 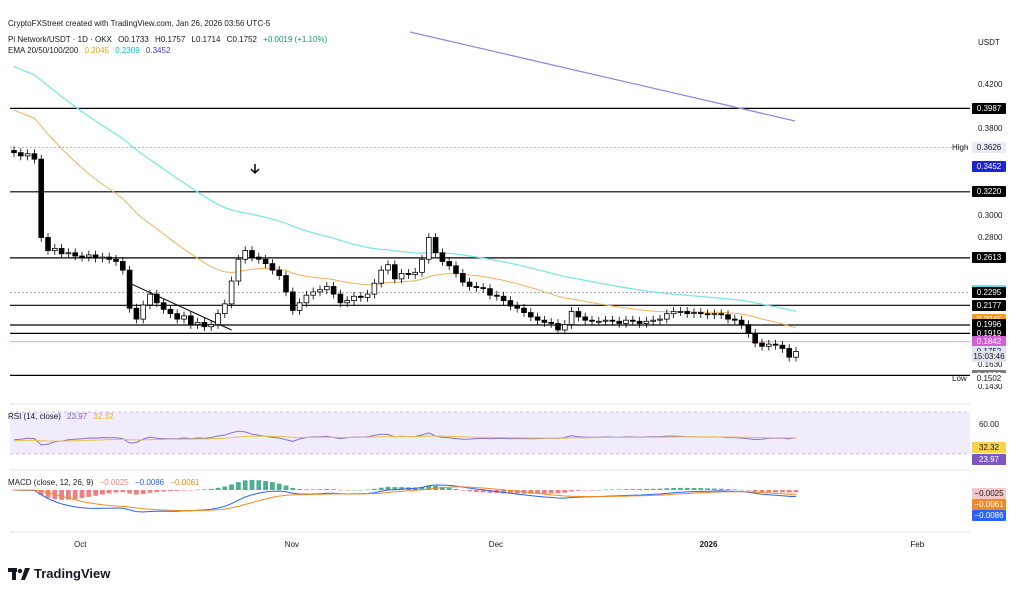 I want to click on price-tick-label: 0.2800, so click(x=990, y=237).